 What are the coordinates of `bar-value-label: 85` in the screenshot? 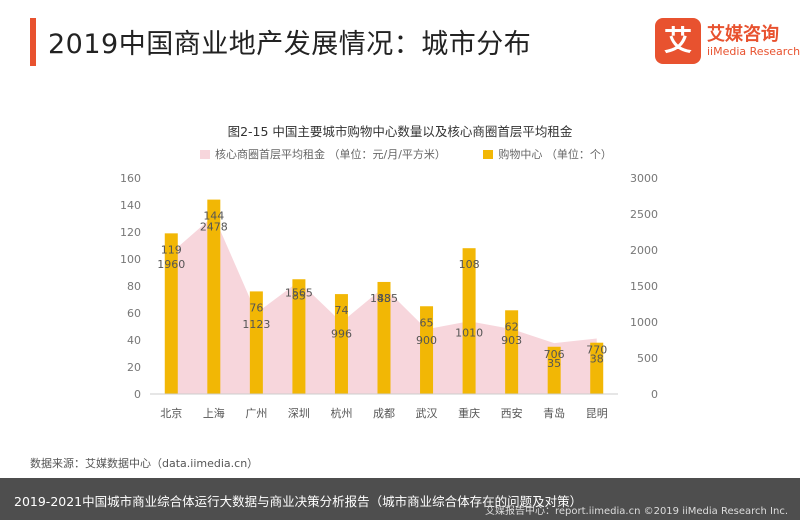 It's located at (299, 295).